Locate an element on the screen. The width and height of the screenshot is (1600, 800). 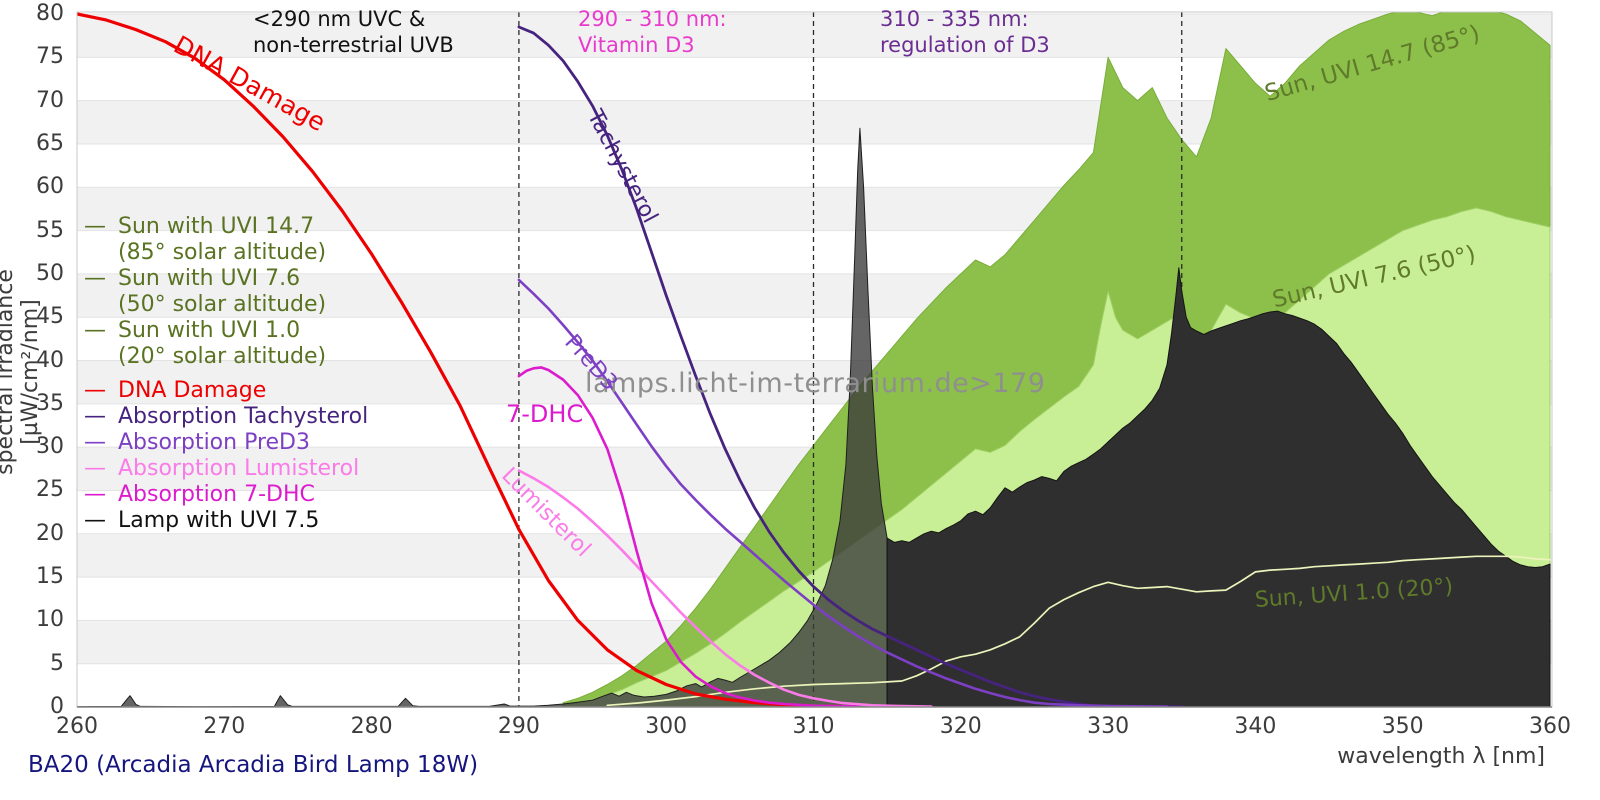
watermark: lamps.licht-im-terrarium.de>179 is located at coordinates (815, 383).